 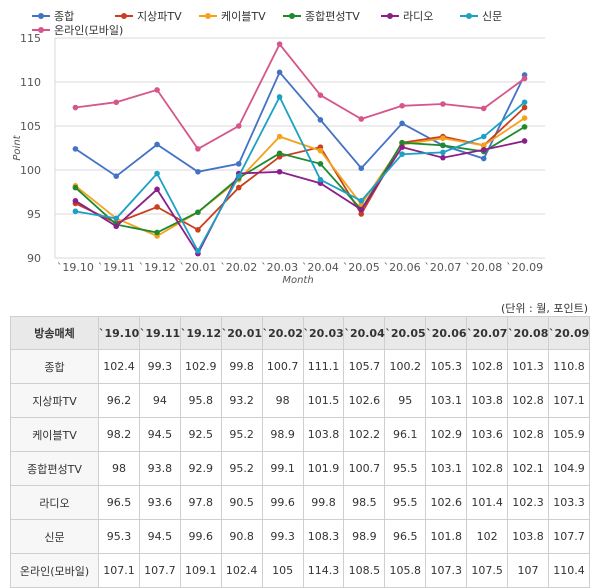 What do you see at coordinates (159, 16) in the screenshot?
I see `legend-label: 지상파TV` at bounding box center [159, 16].